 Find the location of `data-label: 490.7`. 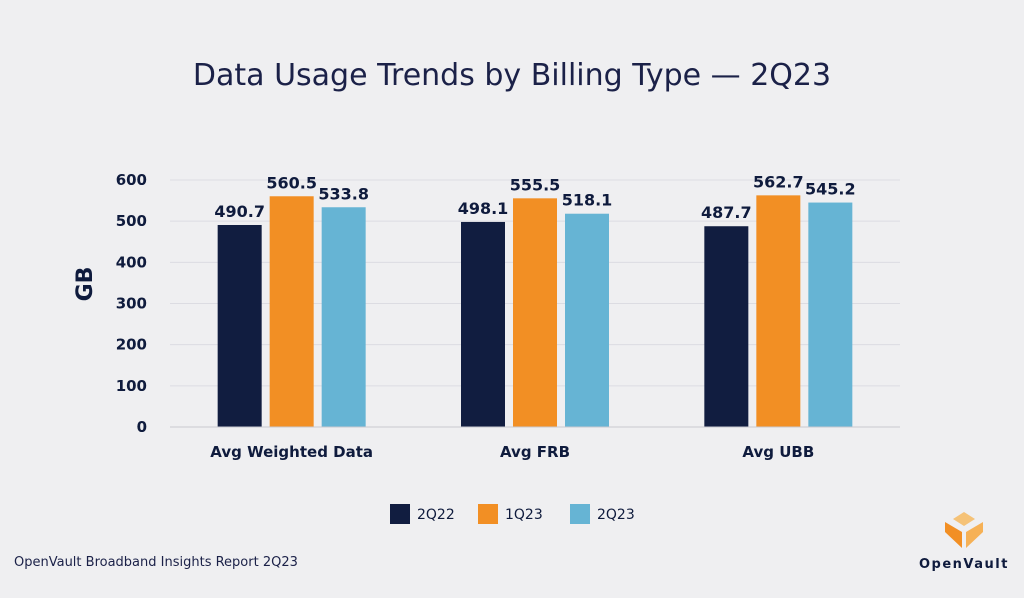

data-label: 490.7 is located at coordinates (239, 211).